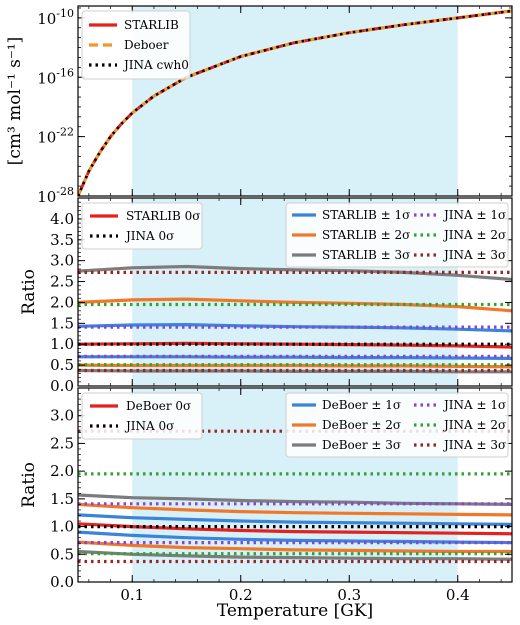  Describe the element at coordinates (55, 136) in the screenshot. I see `y-tick-label: 10-22` at that location.